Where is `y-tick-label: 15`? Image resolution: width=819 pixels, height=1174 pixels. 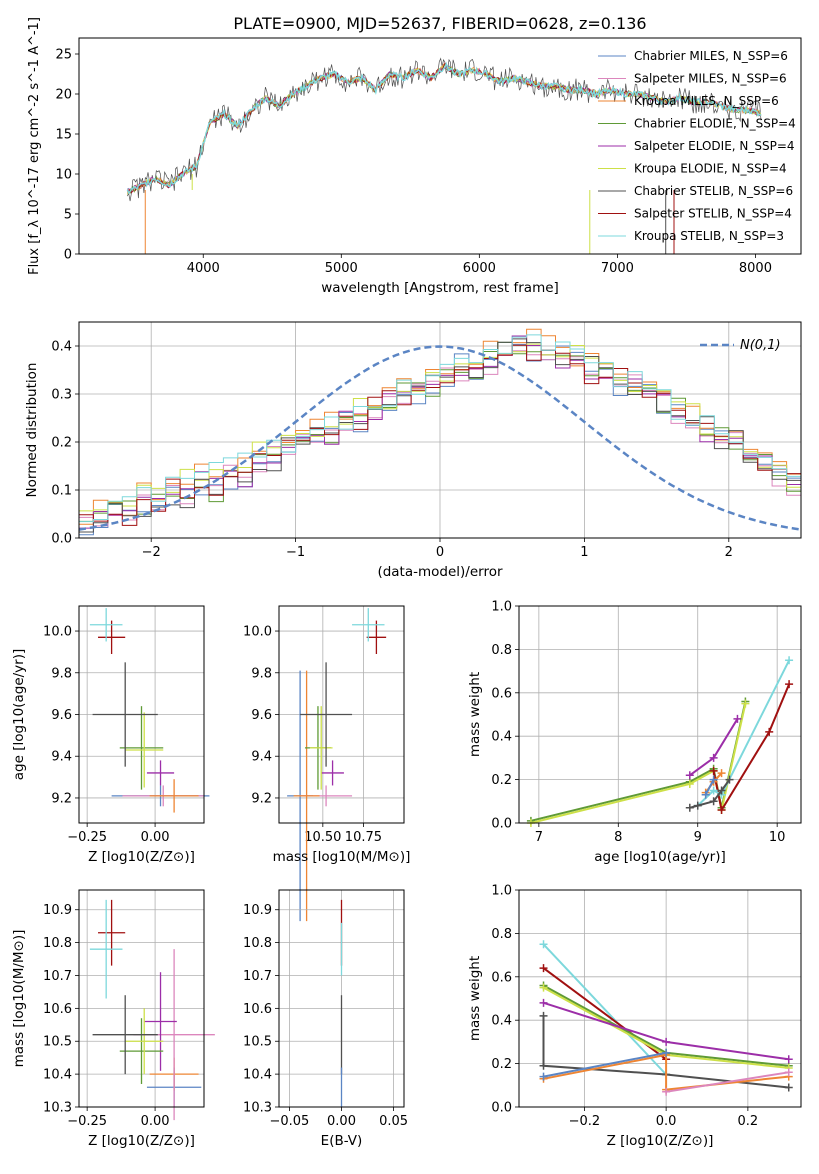
y-tick-label: 15 is located at coordinates (63, 135).